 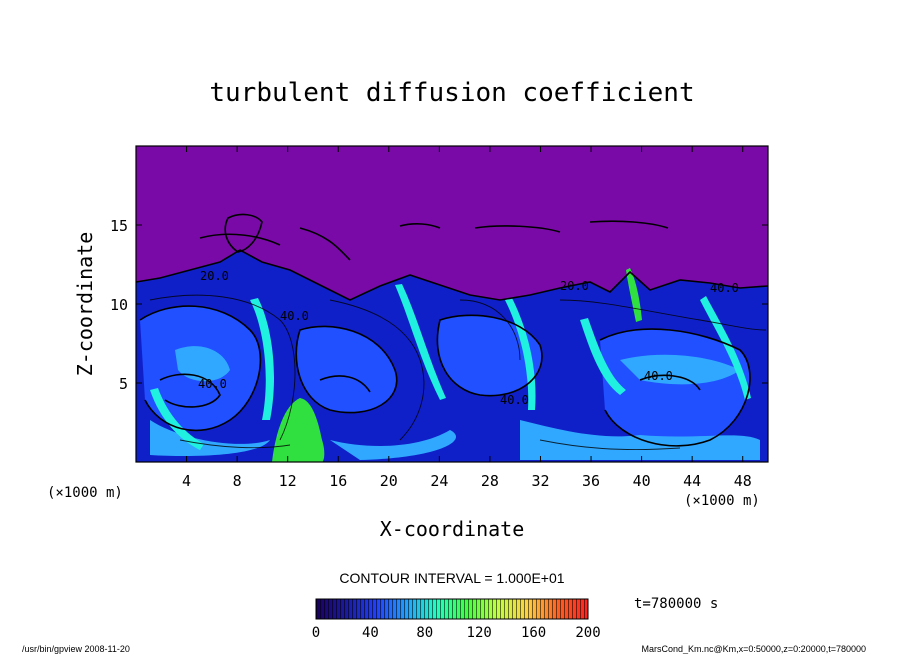 I want to click on x-unit-left: (×1000 m), so click(x=85, y=493).